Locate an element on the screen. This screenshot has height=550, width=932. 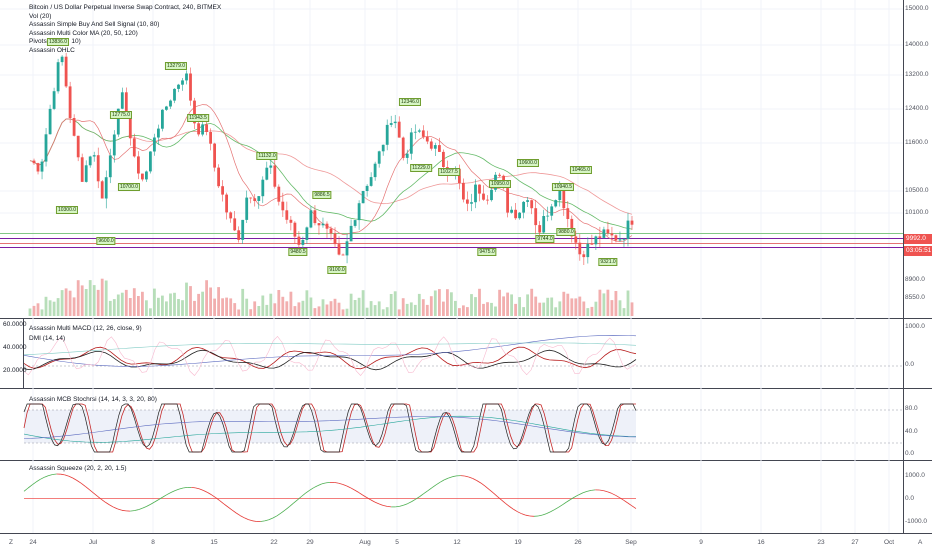
pivot-label: 13836.0 is located at coordinates (58, 42).